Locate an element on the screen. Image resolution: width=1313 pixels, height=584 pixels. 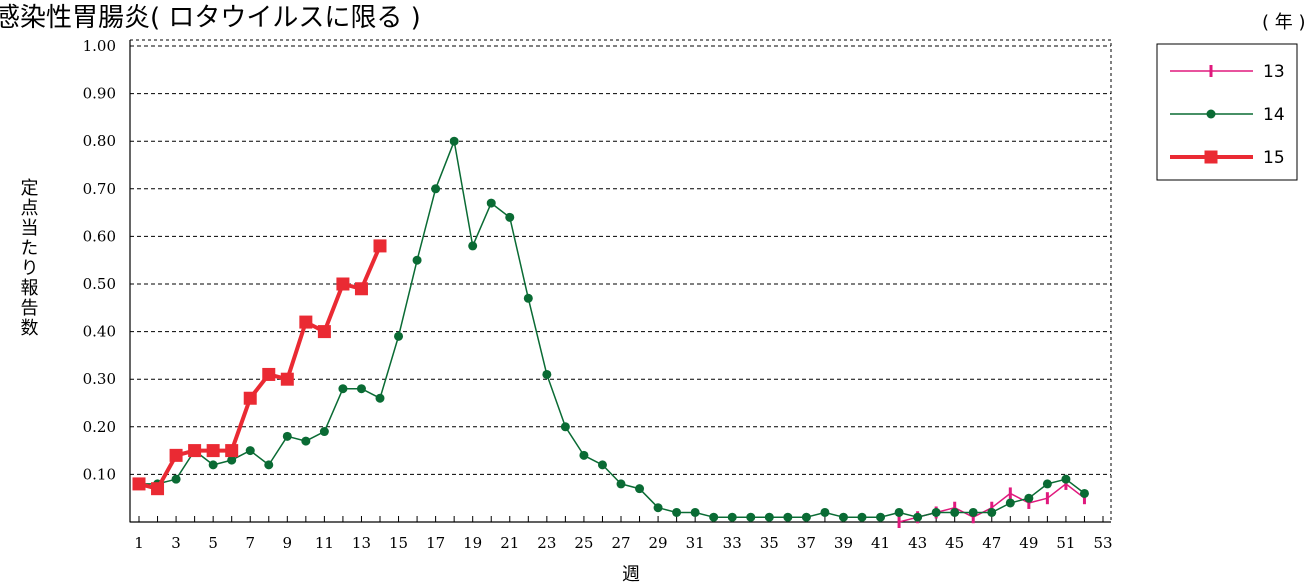
y-tick-label: 0.60 is located at coordinates (99, 236).